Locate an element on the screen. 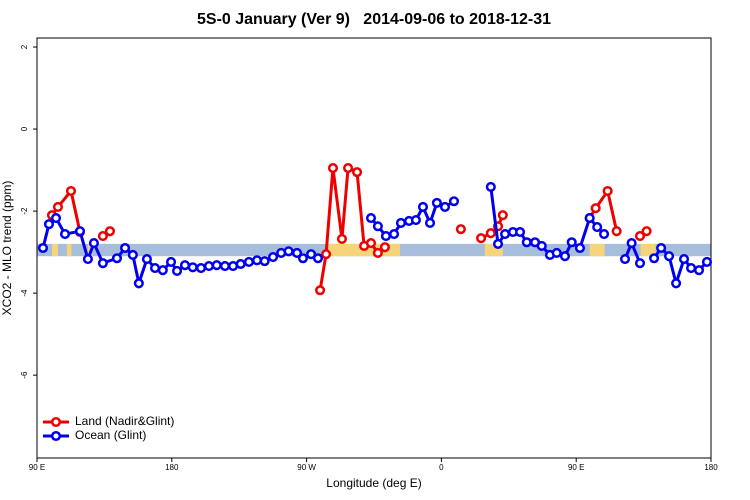  legend-label: Land (Nadir&Glint) is located at coordinates (124, 421).